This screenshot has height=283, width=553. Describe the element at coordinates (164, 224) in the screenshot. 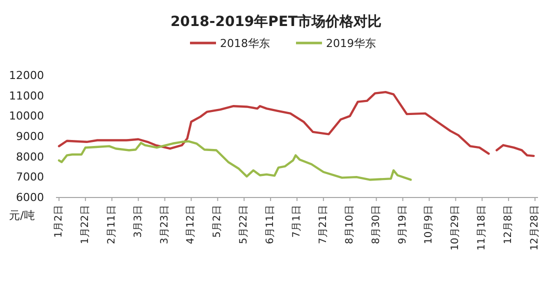

I see `x-tick-label: 3月23日` at that location.